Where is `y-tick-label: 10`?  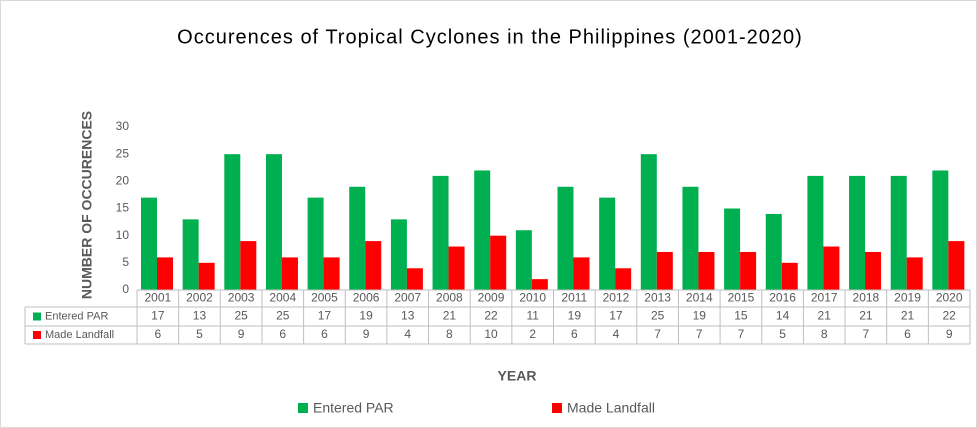 y-tick-label: 10 is located at coordinates (123, 235).